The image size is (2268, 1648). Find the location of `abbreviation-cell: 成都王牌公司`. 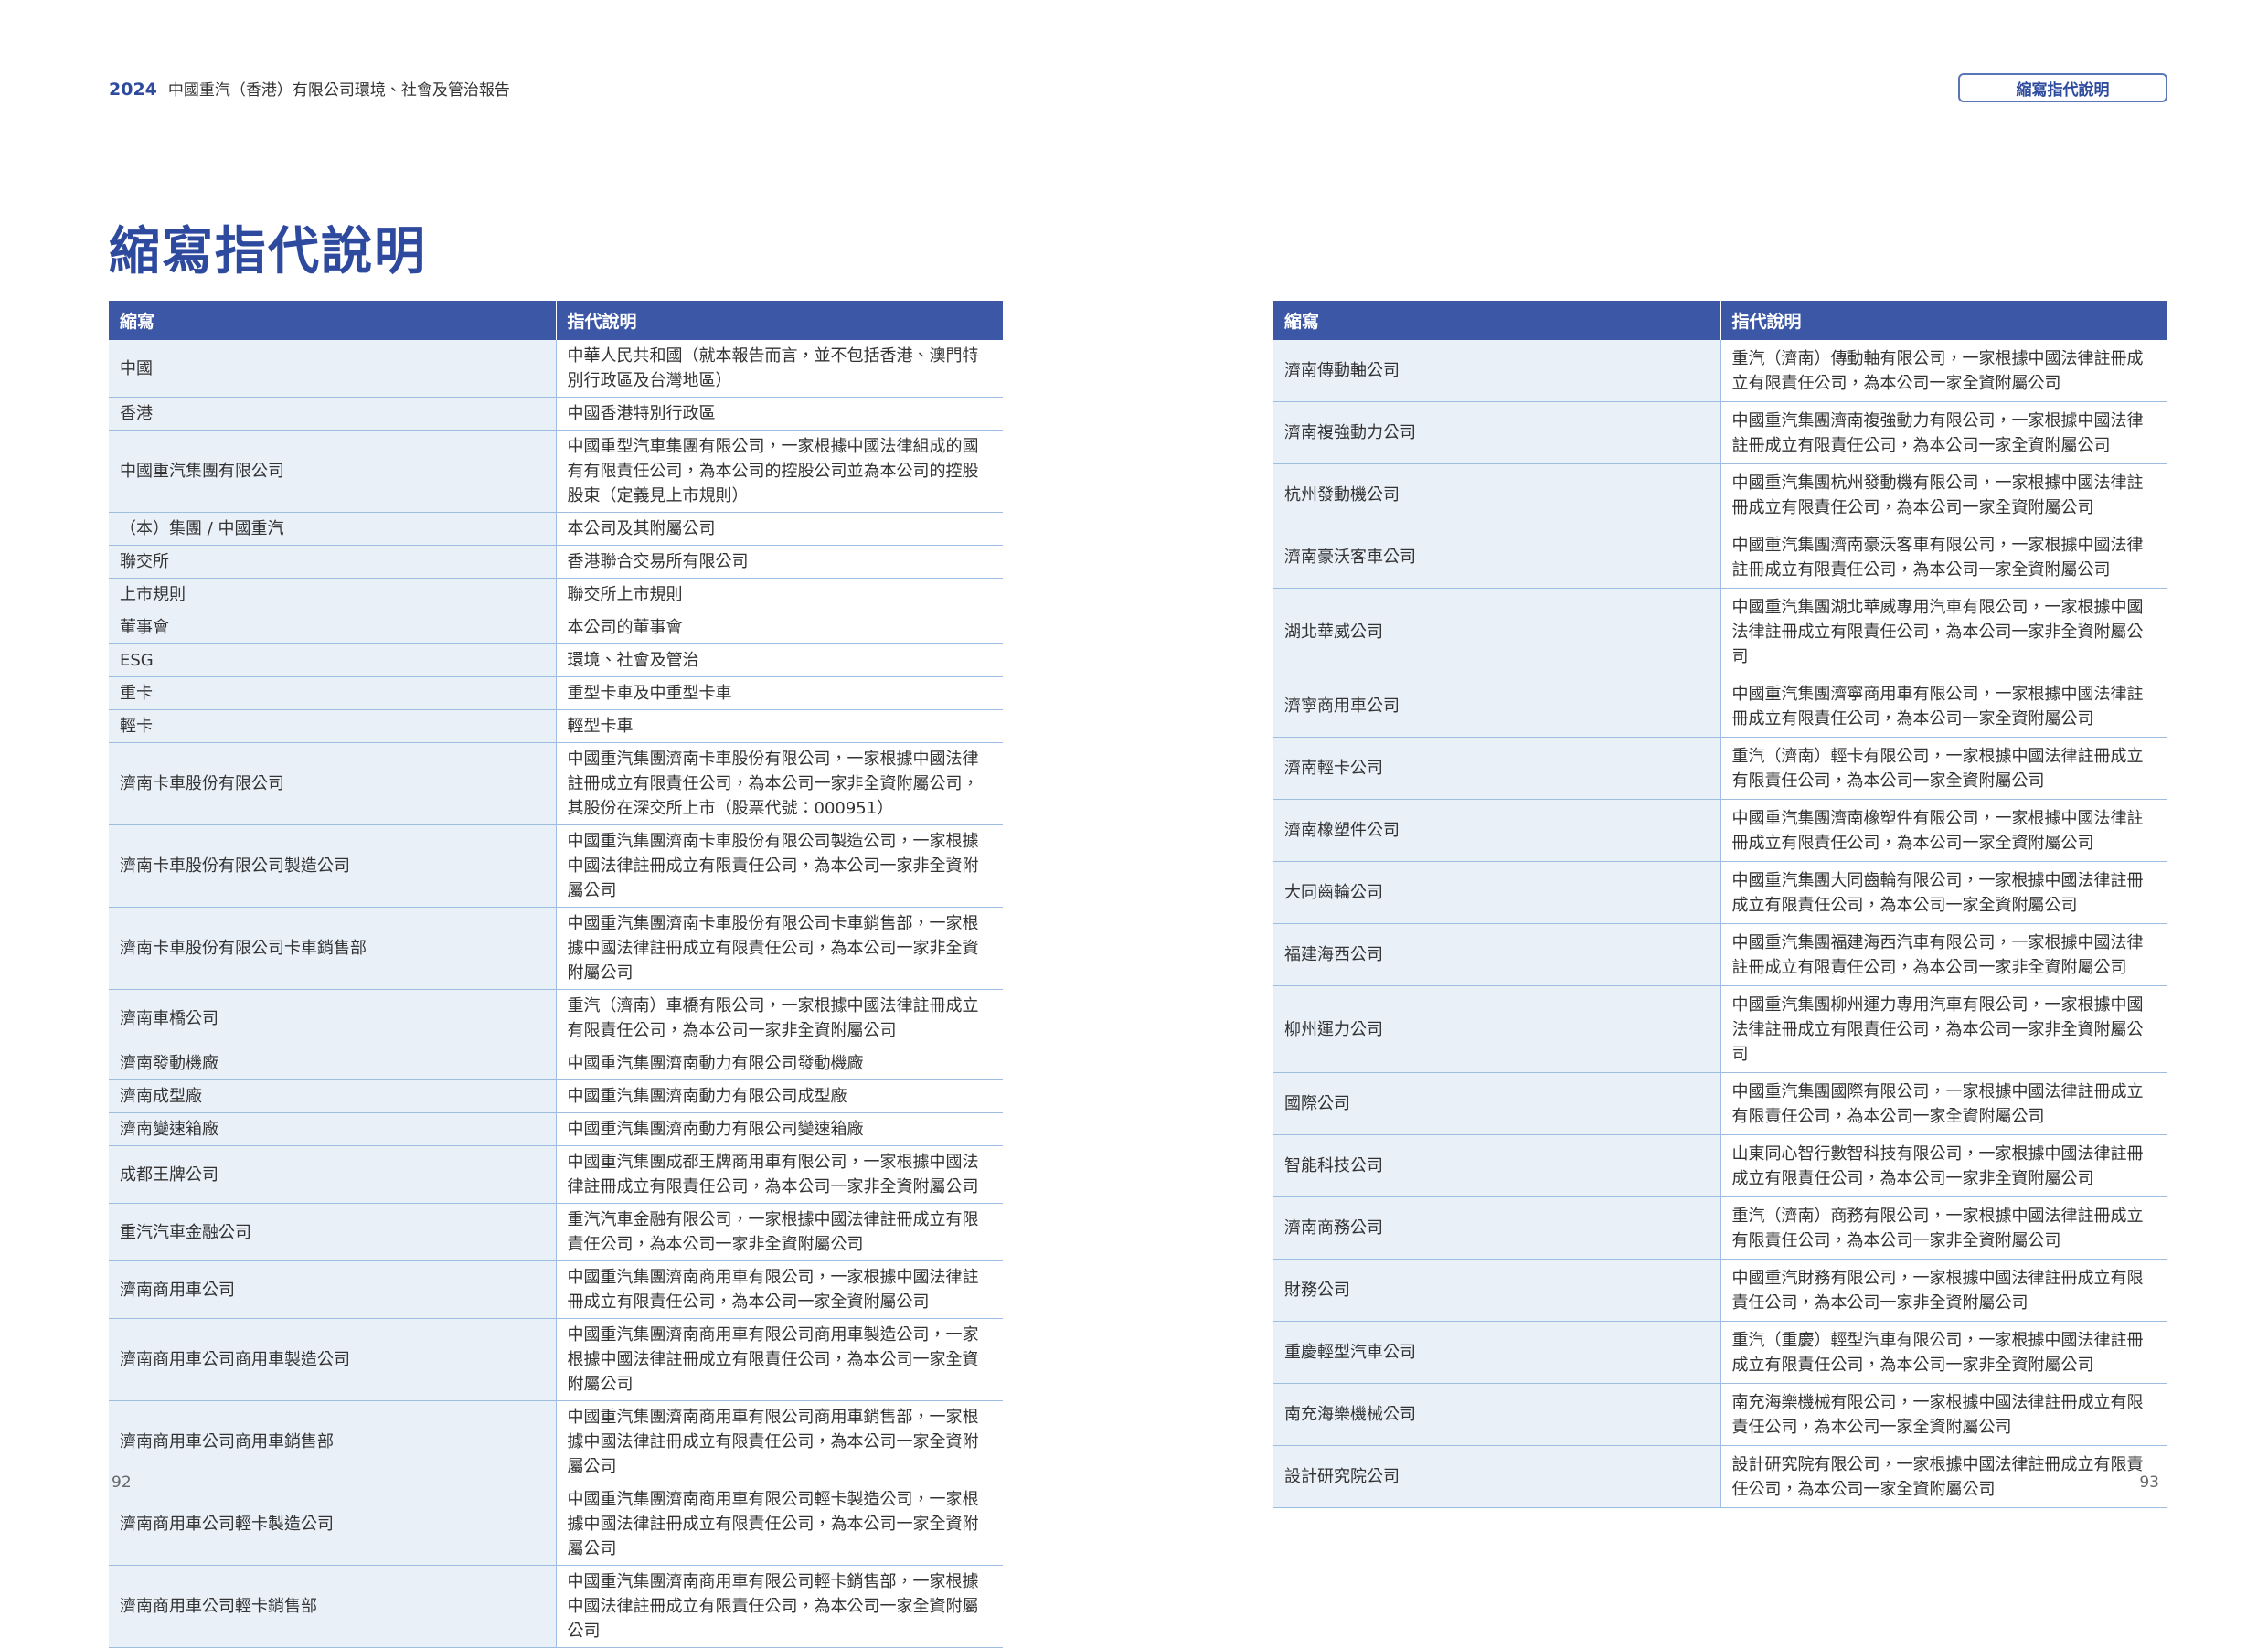

abbreviation-cell: 成都王牌公司 is located at coordinates (333, 1174).